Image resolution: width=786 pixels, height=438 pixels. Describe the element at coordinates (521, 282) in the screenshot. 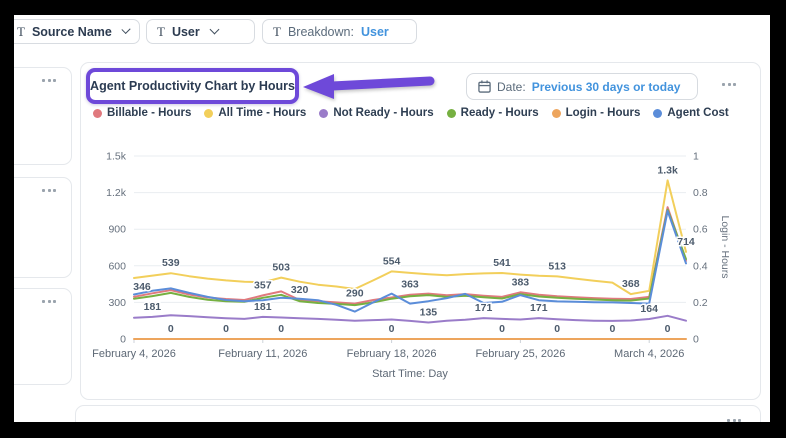

I see `svg-text: 383` at that location.